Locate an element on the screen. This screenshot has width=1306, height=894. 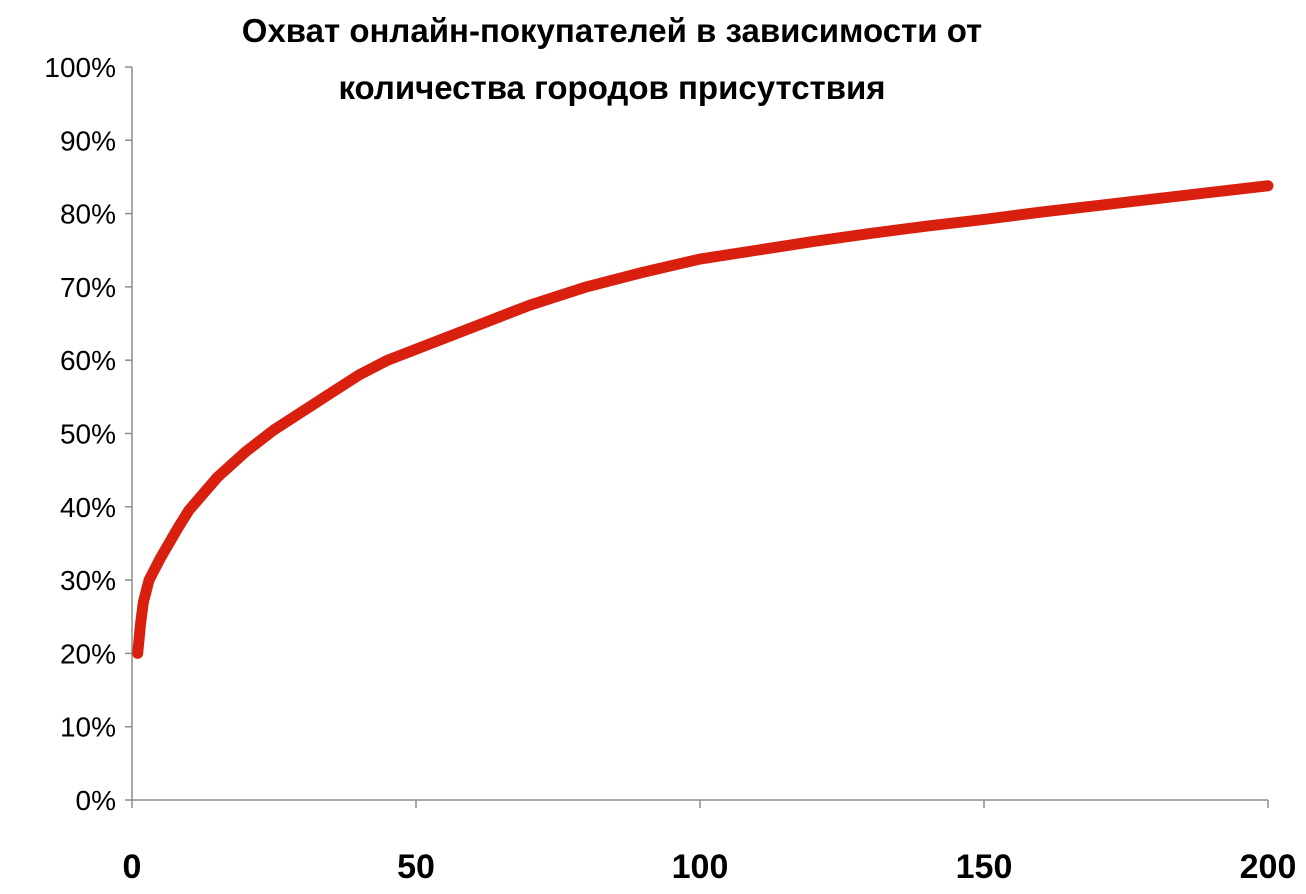
y-tick-label: 60% is located at coordinates (88, 360).